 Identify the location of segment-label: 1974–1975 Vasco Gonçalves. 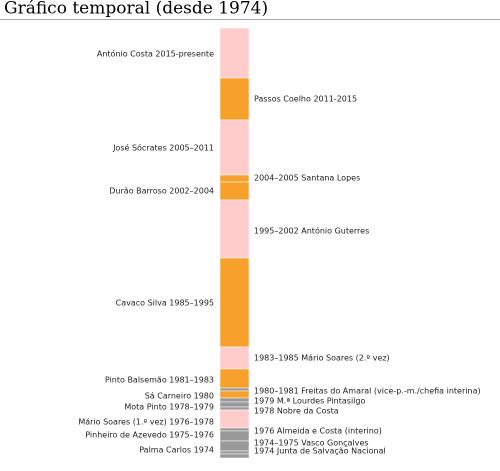
(311, 443).